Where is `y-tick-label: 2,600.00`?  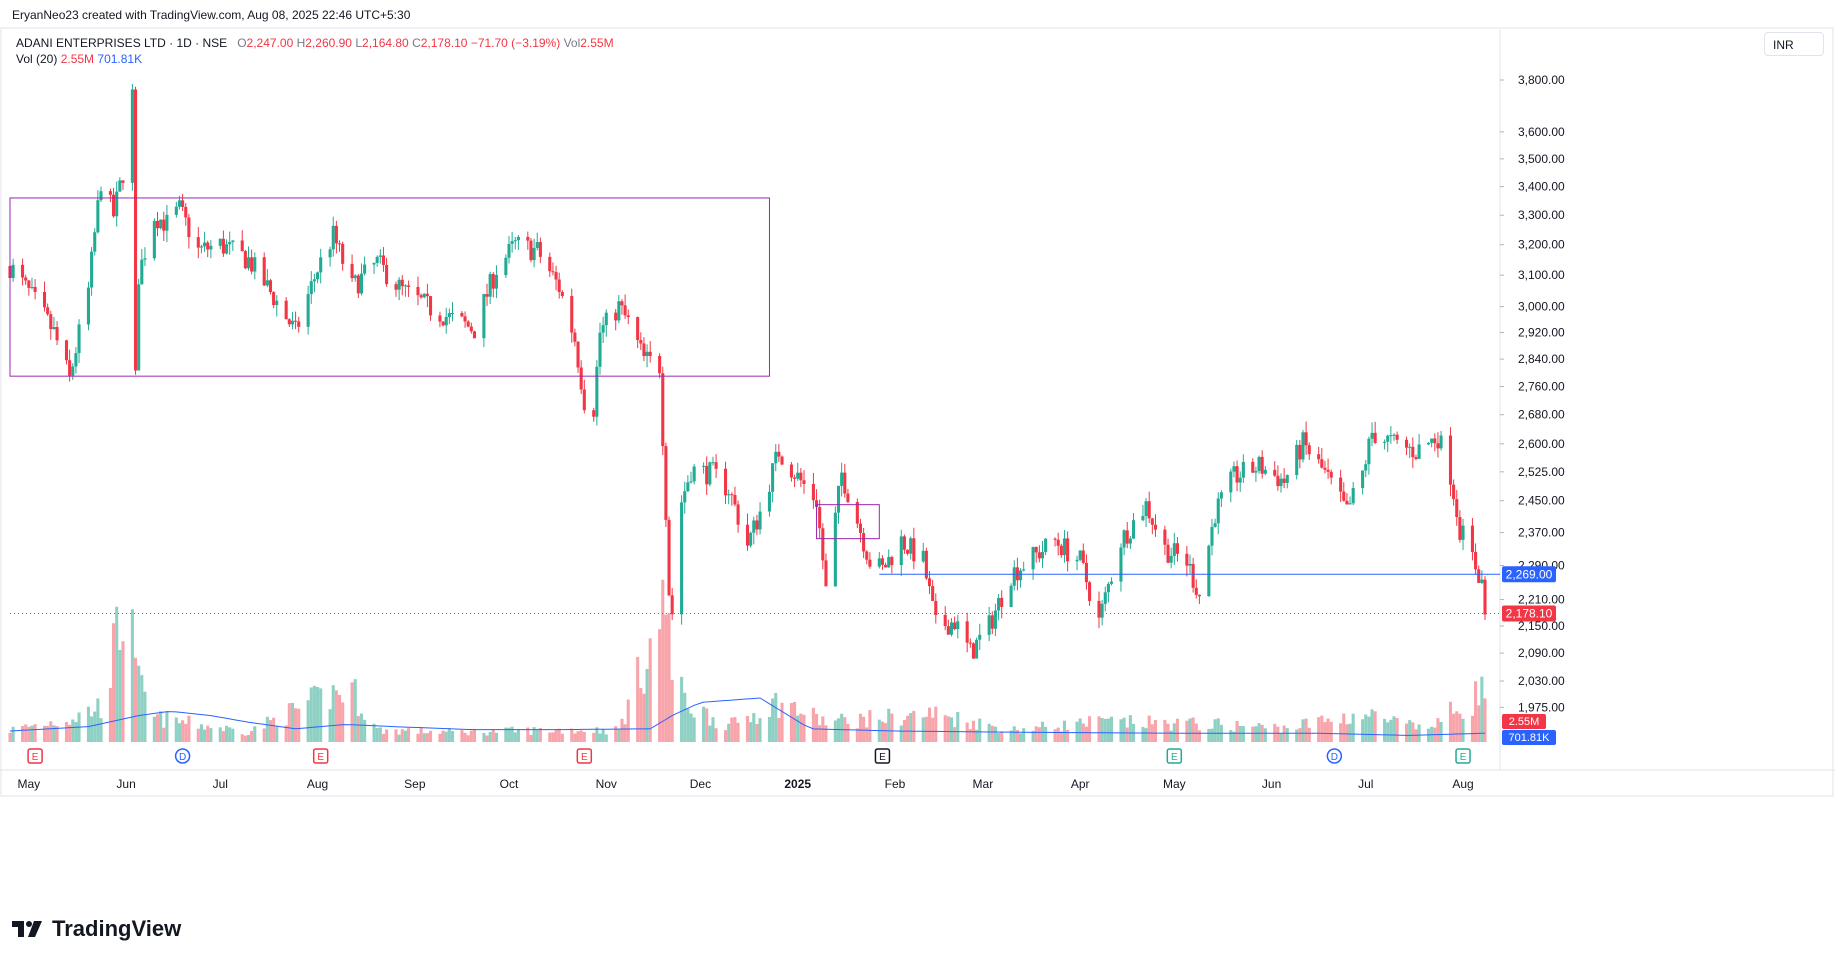 y-tick-label: 2,600.00 is located at coordinates (1541, 444).